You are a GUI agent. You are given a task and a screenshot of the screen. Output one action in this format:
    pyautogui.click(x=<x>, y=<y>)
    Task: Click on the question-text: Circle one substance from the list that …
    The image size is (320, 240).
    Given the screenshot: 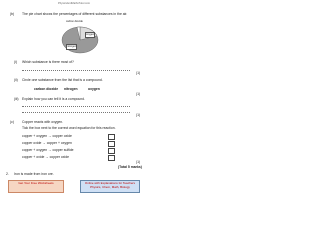 What is the action you would take?
    pyautogui.click(x=62, y=80)
    